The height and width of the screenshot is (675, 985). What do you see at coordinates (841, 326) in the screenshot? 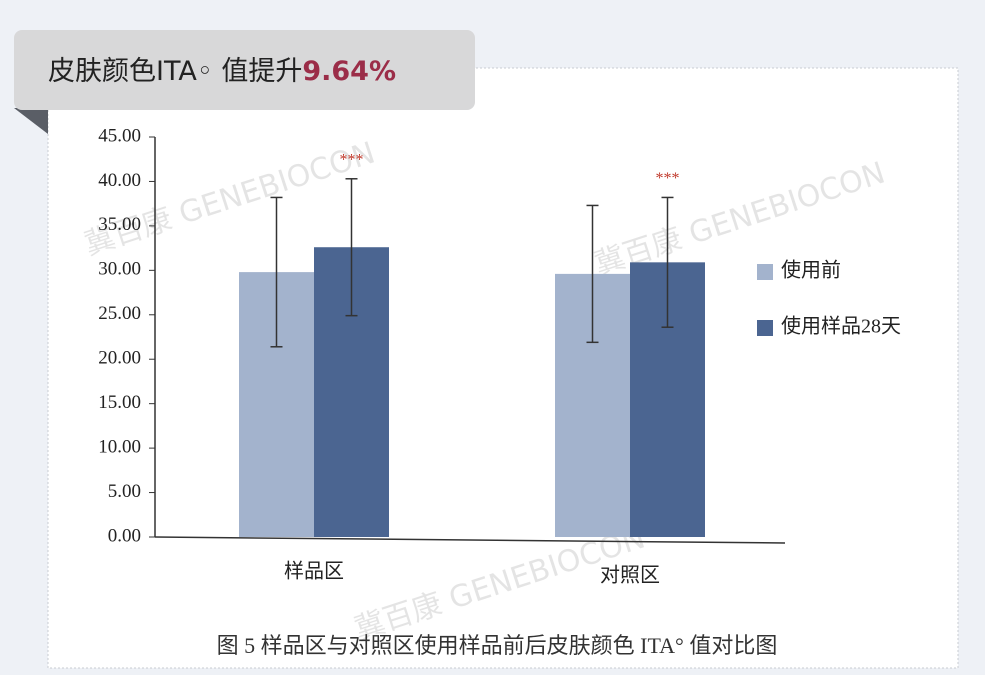
I see `legend-label: 使用样品28天` at bounding box center [841, 326].